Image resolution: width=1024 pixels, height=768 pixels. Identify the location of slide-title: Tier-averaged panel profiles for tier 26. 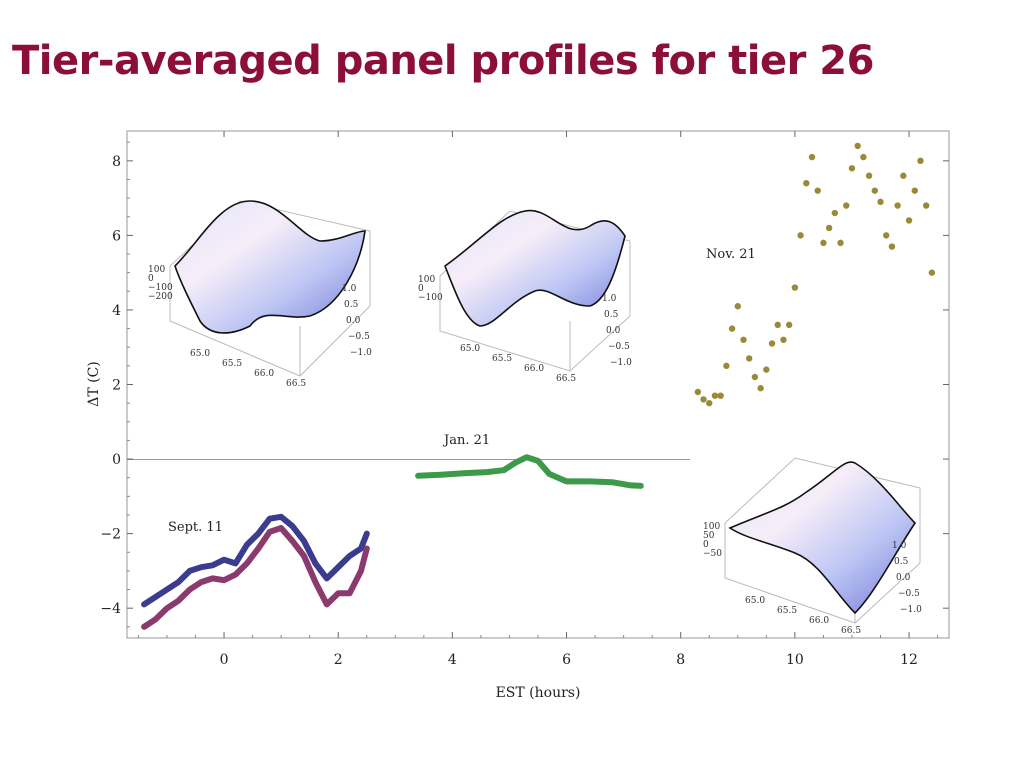
(443, 61).